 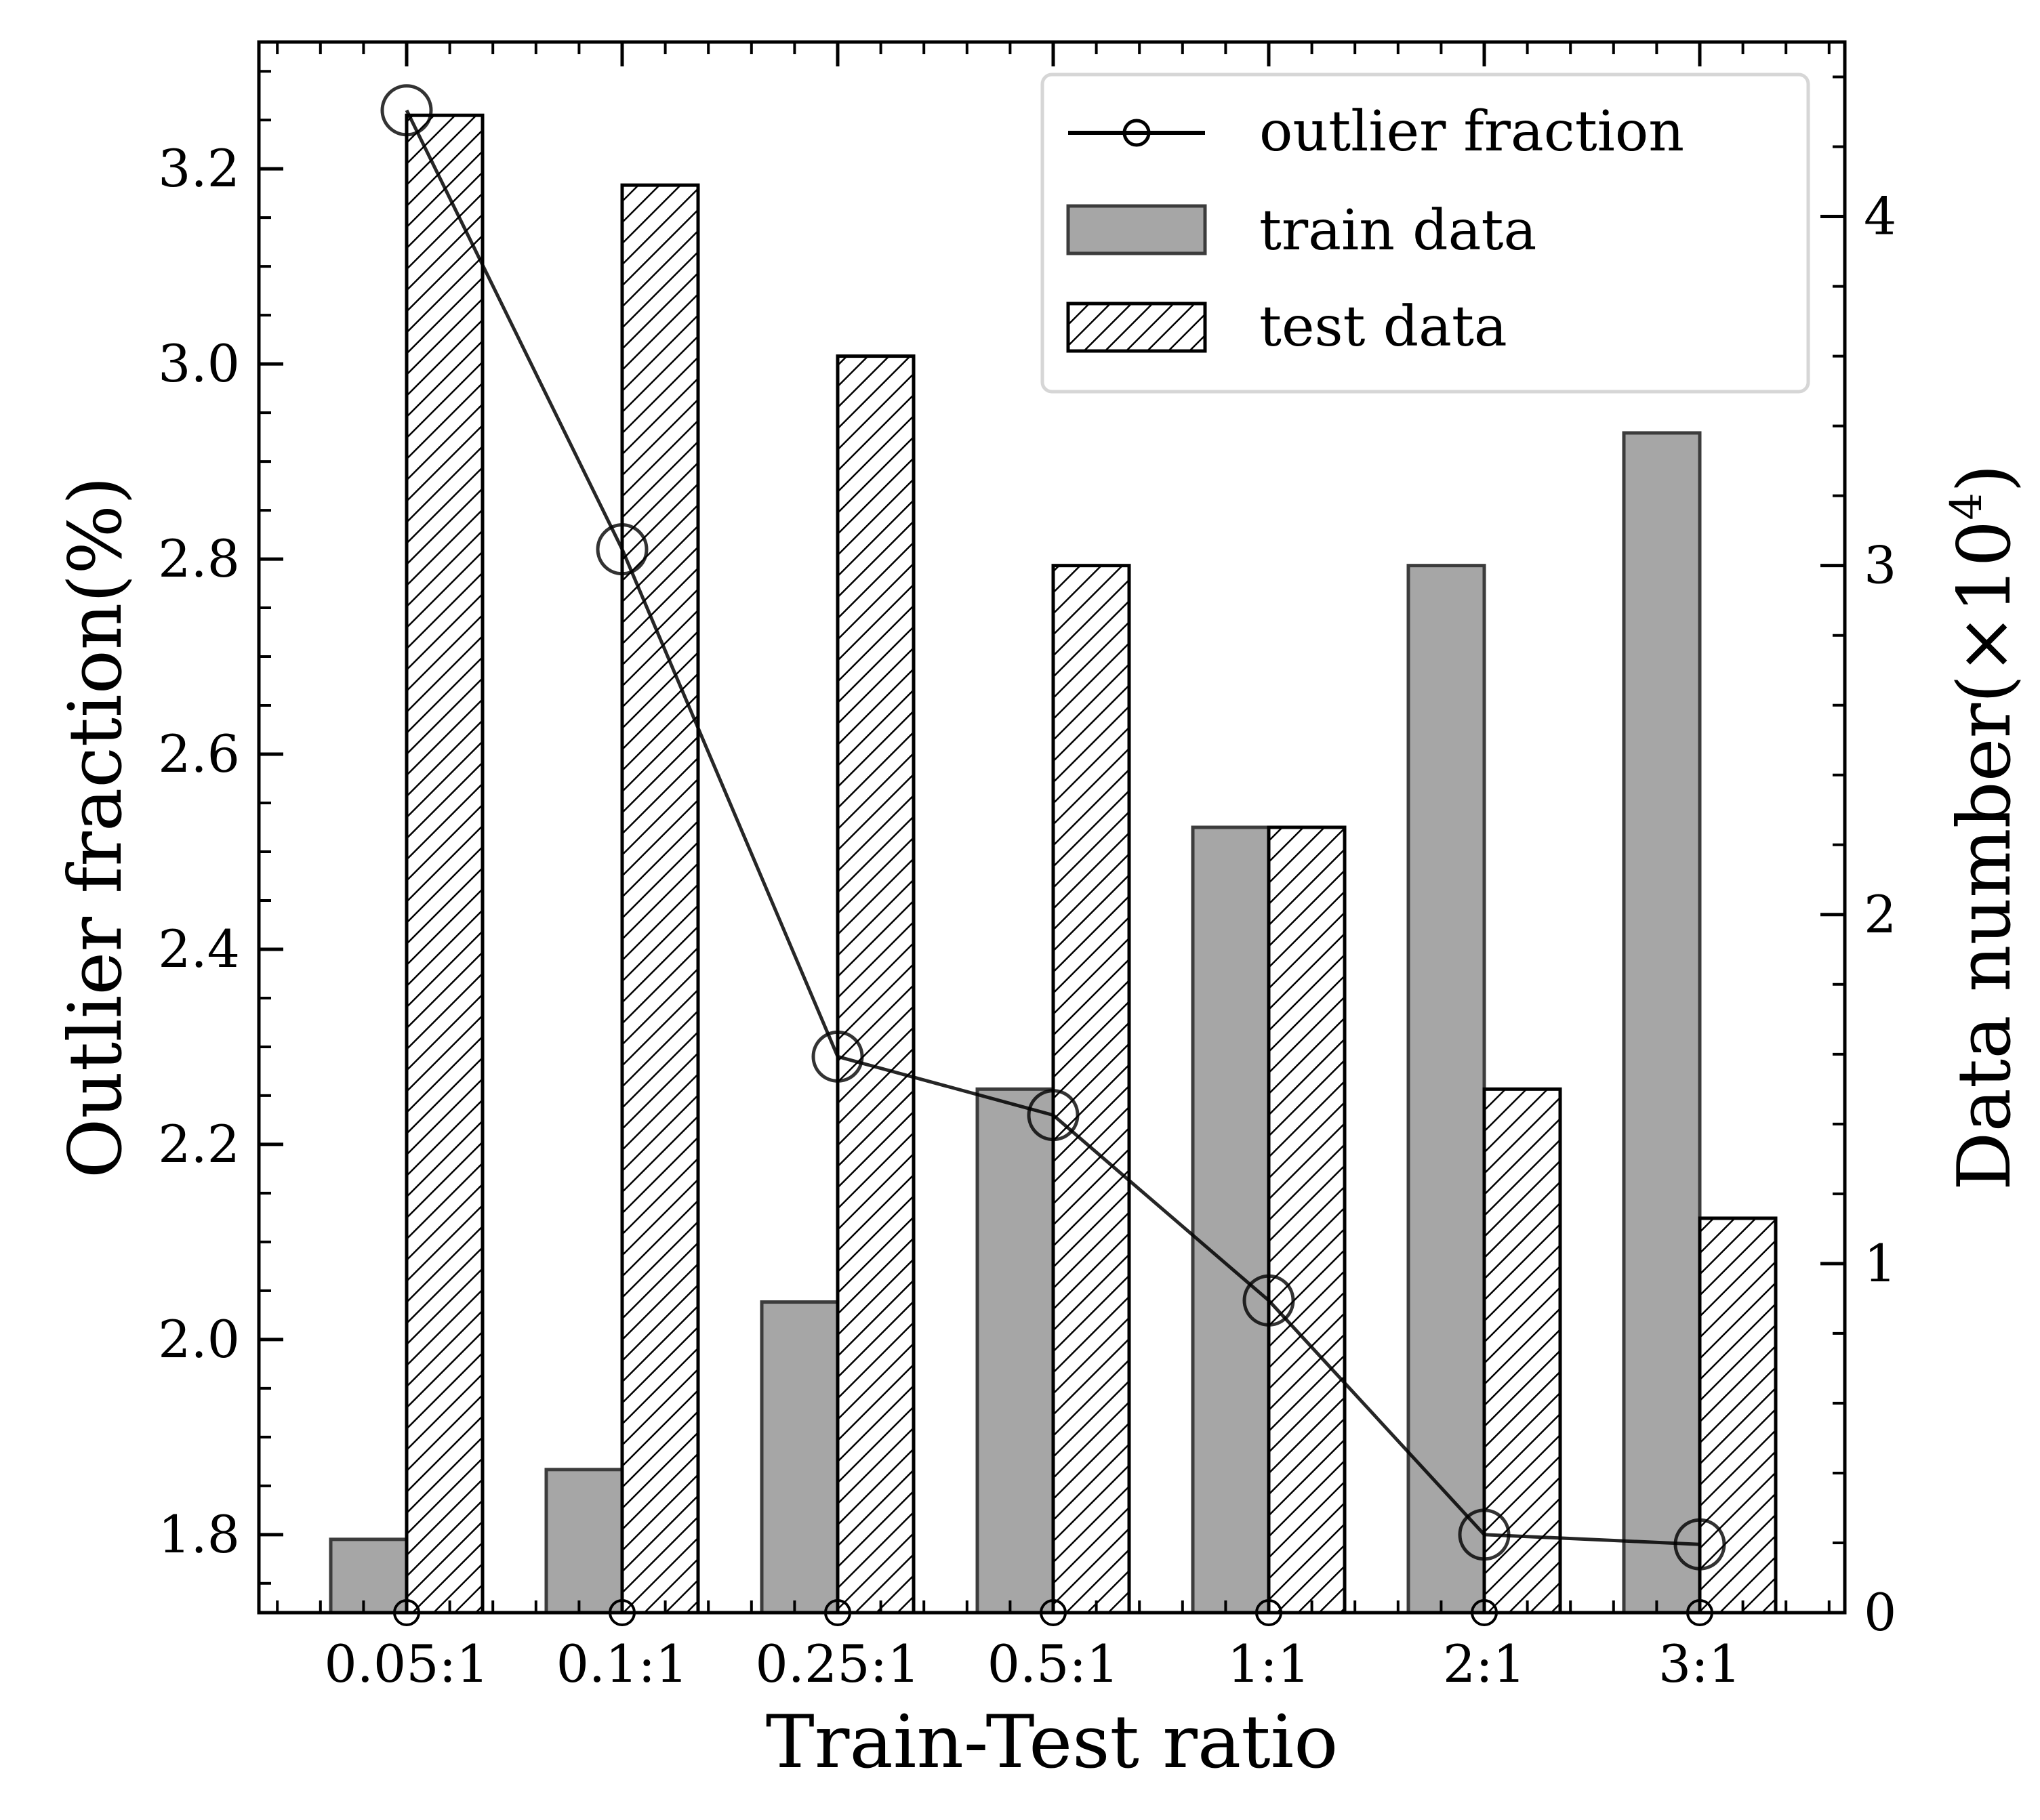 What do you see at coordinates (1054, 1664) in the screenshot?
I see `x-tick-label-3: 0.5:1` at bounding box center [1054, 1664].